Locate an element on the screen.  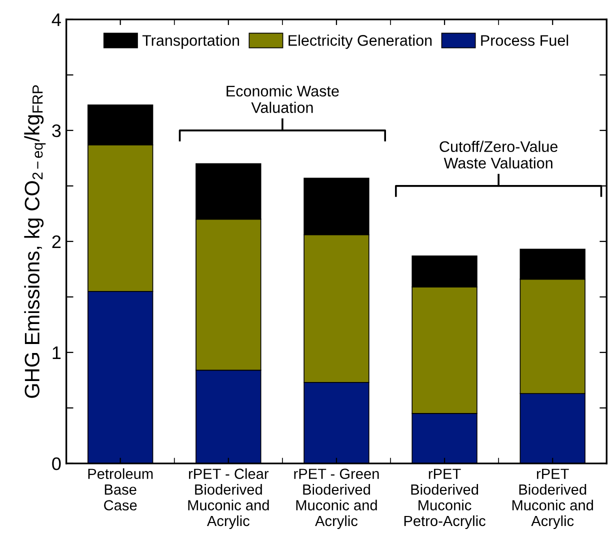
x-tick-label: rPET - Clear Bioderived Muconic and Acrylic is located at coordinates (228, 499).